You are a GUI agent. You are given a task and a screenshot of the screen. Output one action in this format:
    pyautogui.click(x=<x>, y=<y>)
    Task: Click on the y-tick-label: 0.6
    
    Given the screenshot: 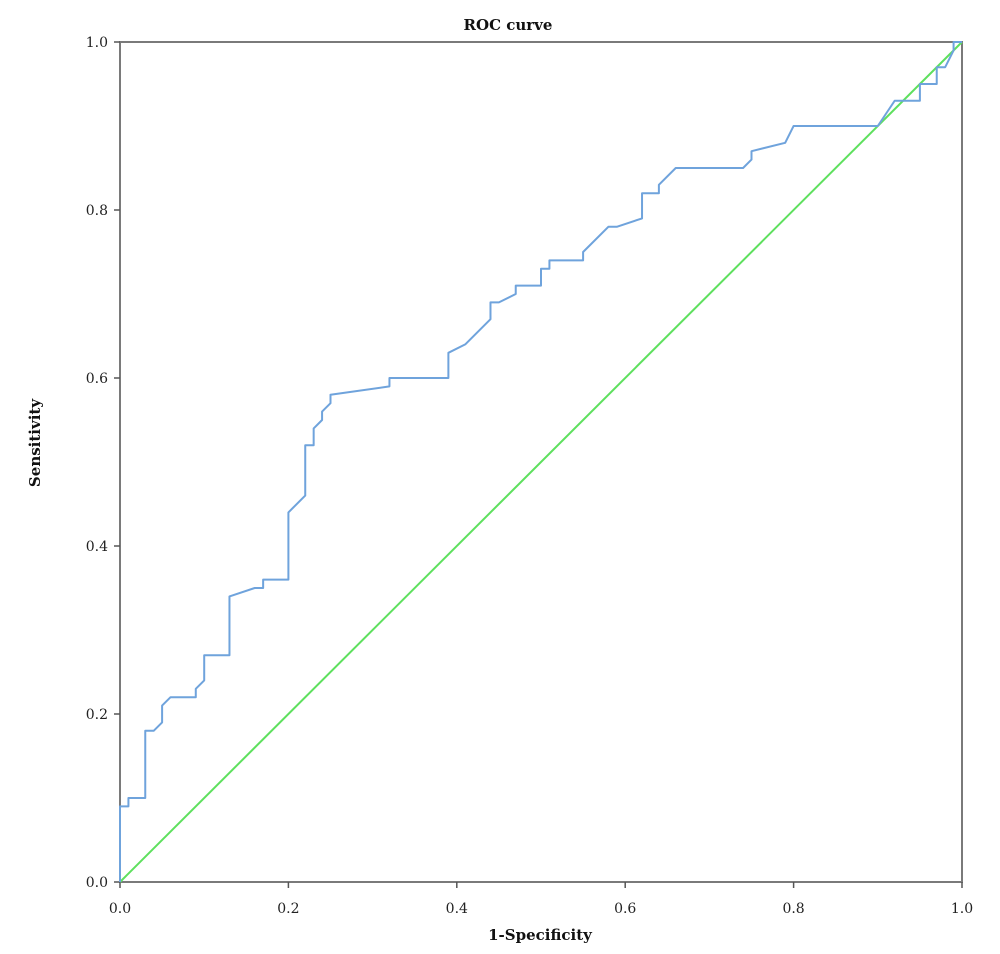 What is the action you would take?
    pyautogui.click(x=97, y=379)
    